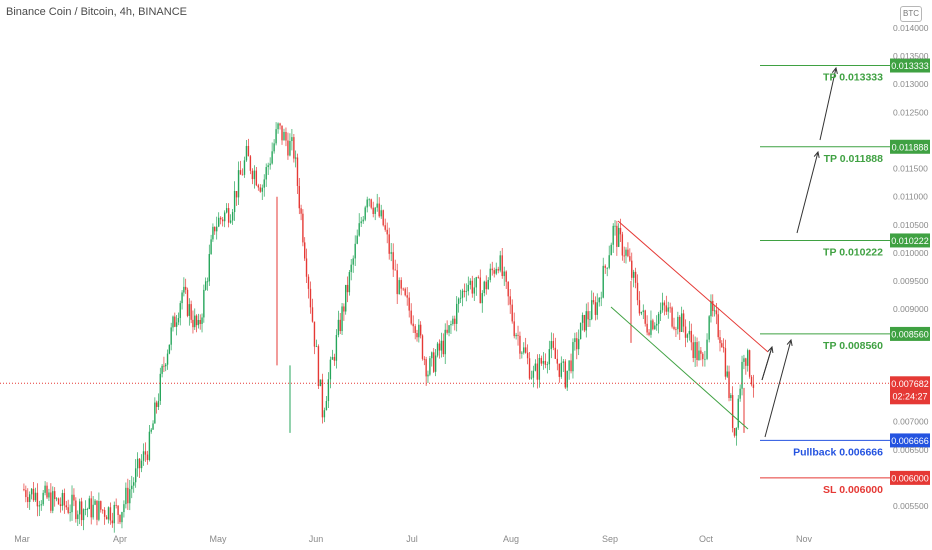 Image resolution: width=932 pixels, height=550 pixels. Describe the element at coordinates (910, 334) in the screenshot. I see `level-tag-text-tp0: 0.008560` at that location.